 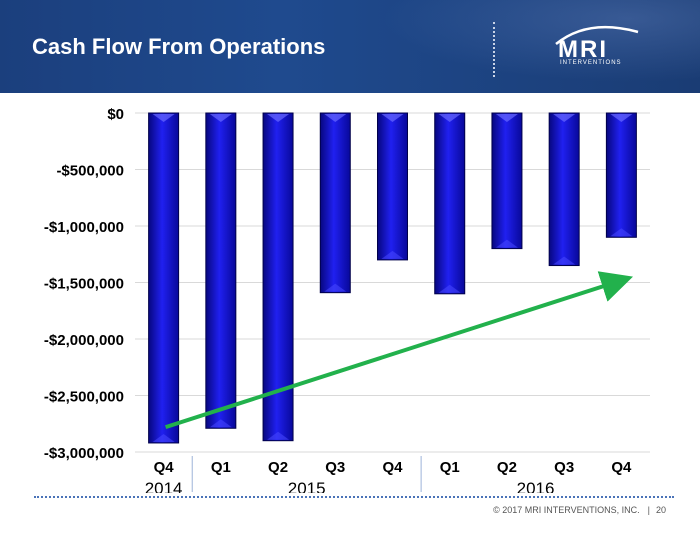 I want to click on header-shine, so click(x=520, y=46).